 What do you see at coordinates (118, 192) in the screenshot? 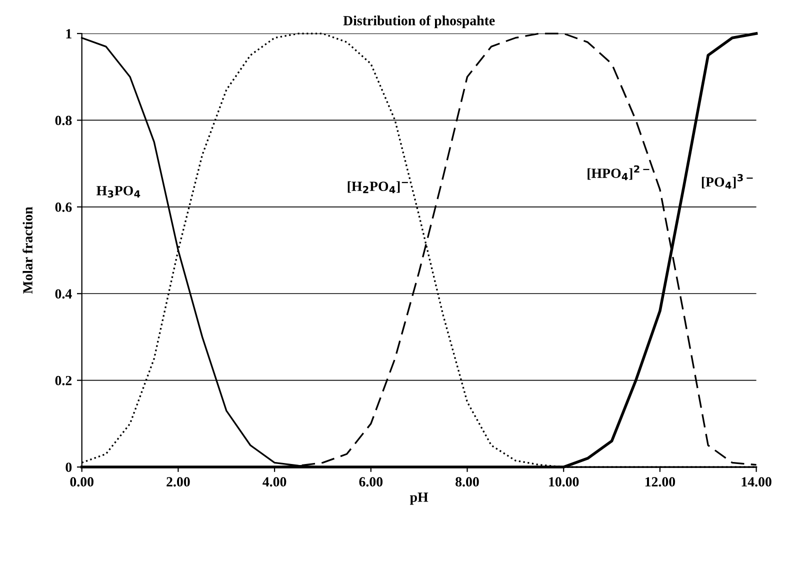
I see `series-label: H$_{3}$PO$_{4}$` at bounding box center [118, 192].